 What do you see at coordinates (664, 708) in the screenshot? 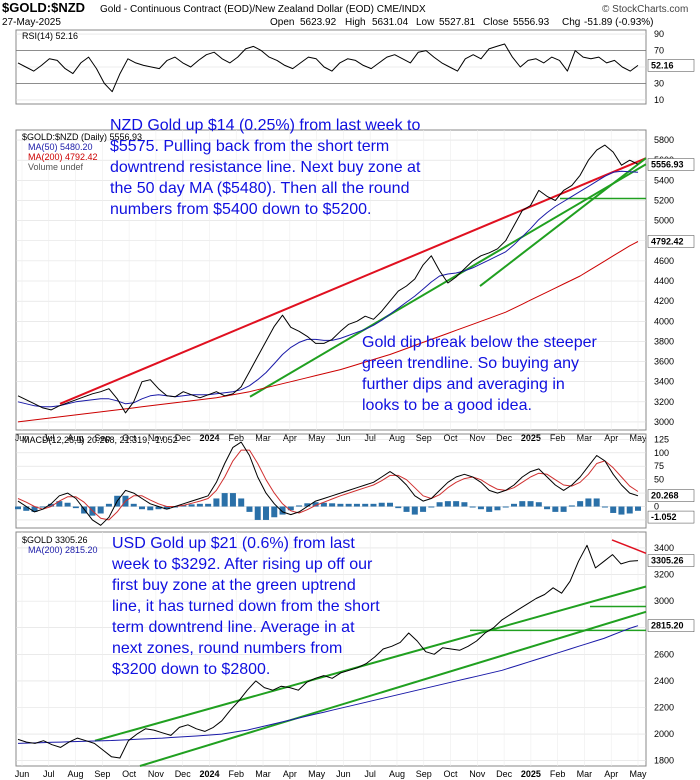
I see `usd-y-tick: 2200` at bounding box center [664, 708].